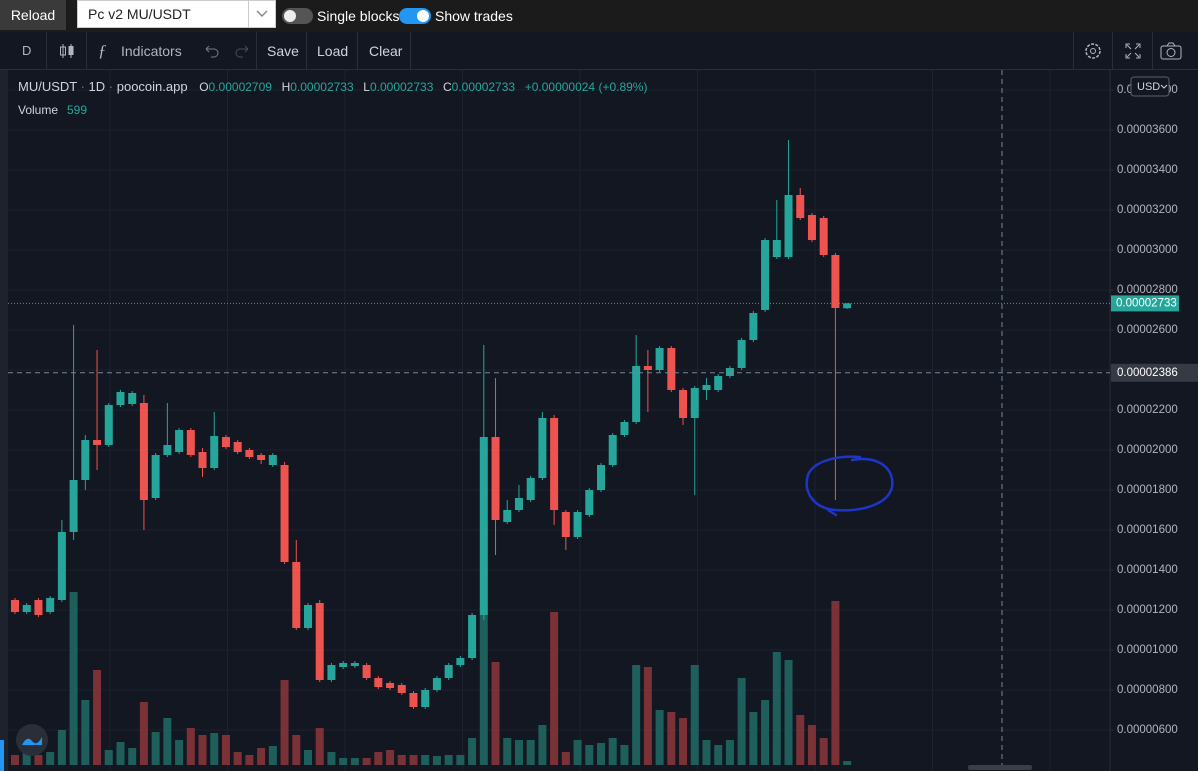 The height and width of the screenshot is (771, 1198). What do you see at coordinates (447, 87) in the screenshot?
I see `legend-close-label: C` at bounding box center [447, 87].